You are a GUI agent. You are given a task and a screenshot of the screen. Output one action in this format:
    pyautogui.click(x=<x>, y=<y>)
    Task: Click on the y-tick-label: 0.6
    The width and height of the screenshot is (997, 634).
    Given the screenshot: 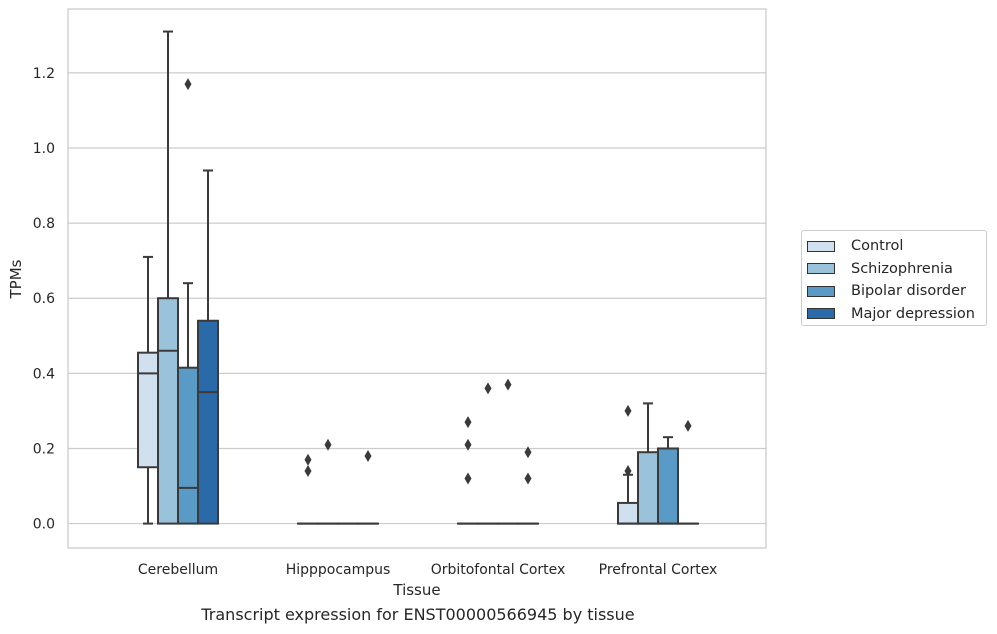 What is the action you would take?
    pyautogui.click(x=44, y=299)
    